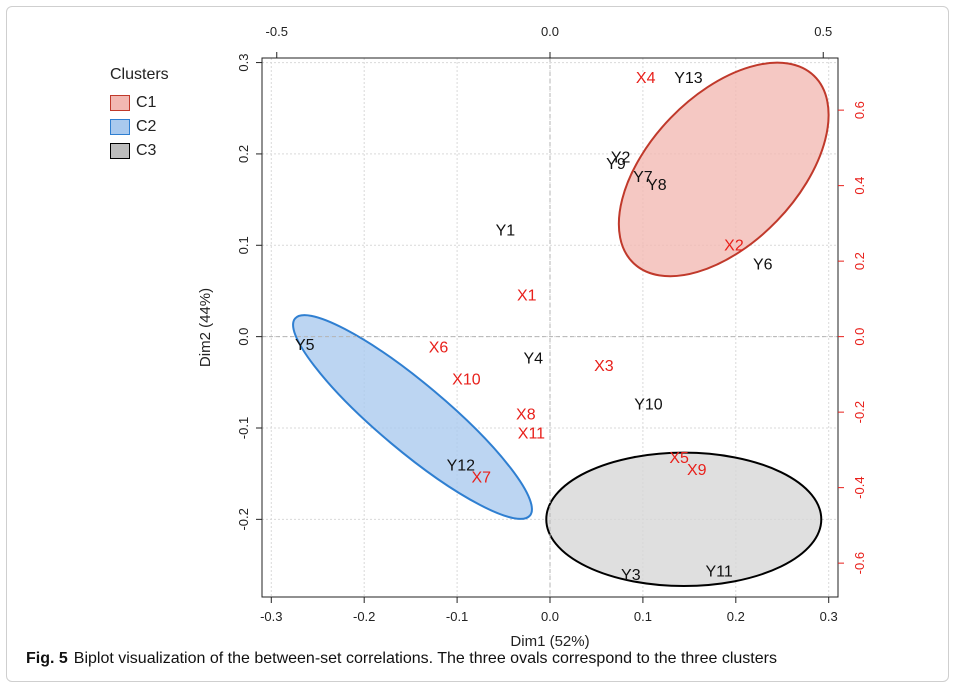 The width and height of the screenshot is (956, 689). I want to click on right-tick-label: 0.0, so click(859, 337).